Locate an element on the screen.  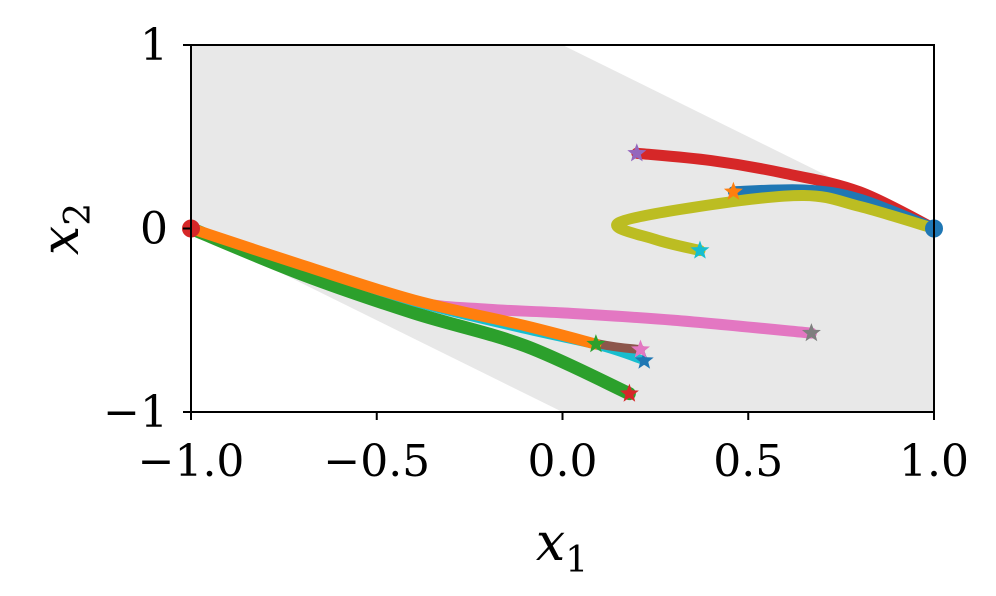
x-axis-label-base: x is located at coordinates (550, 543).